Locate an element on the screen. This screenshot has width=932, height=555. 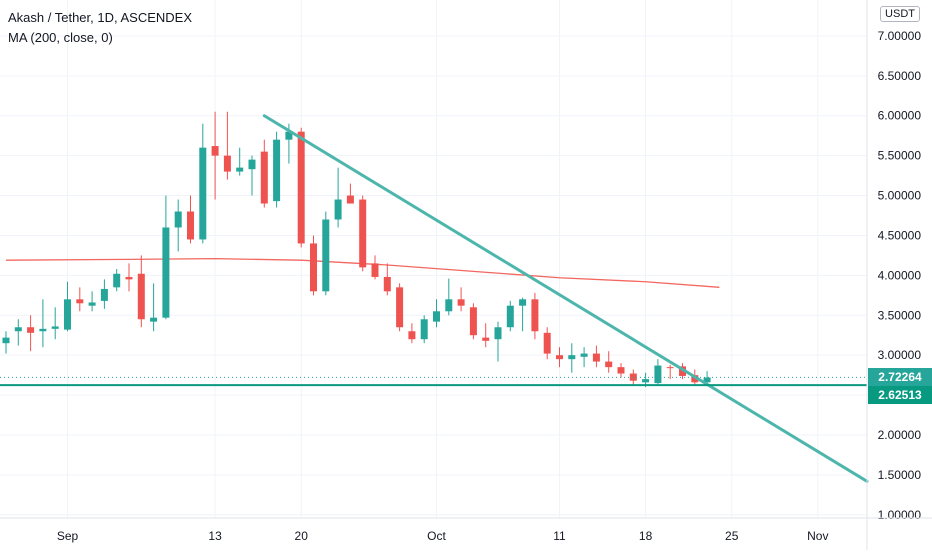
y-tick-label: 4.50000 is located at coordinates (900, 235).